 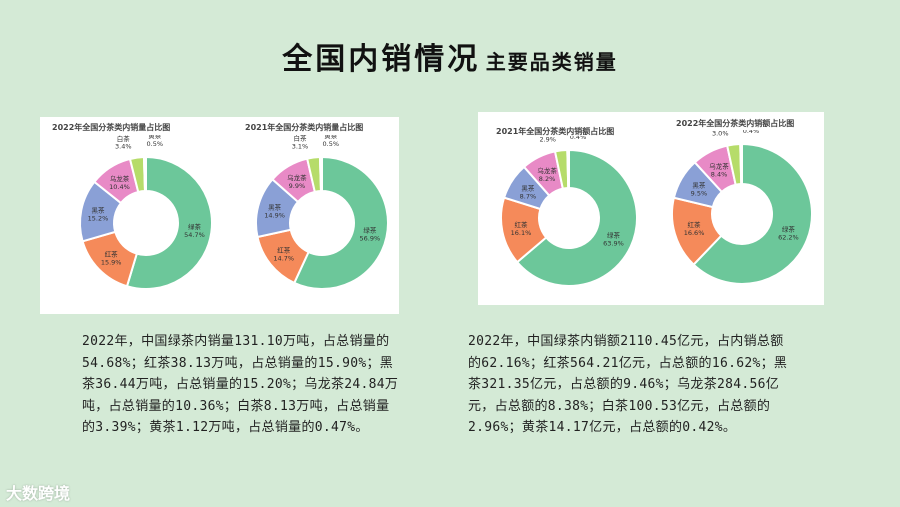 What do you see at coordinates (38, 493) in the screenshot?
I see `watermark-logo: 大数跨境` at bounding box center [38, 493].